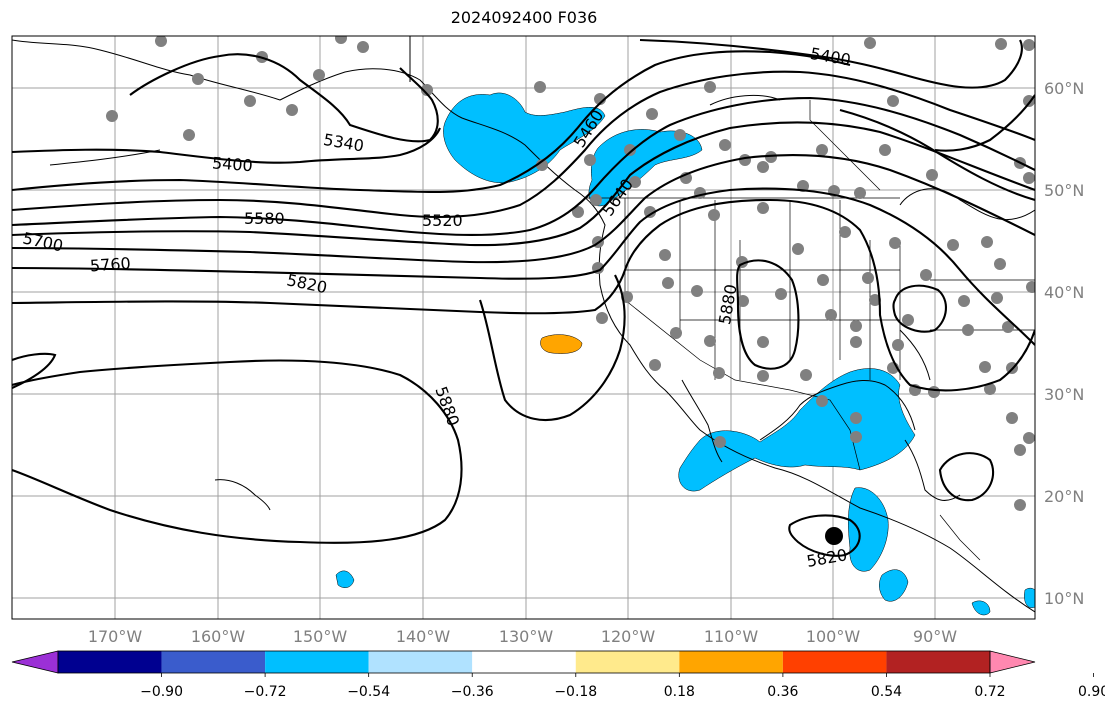 The height and width of the screenshot is (712, 1105). I want to click on longitude-label: 110°W, so click(731, 636).